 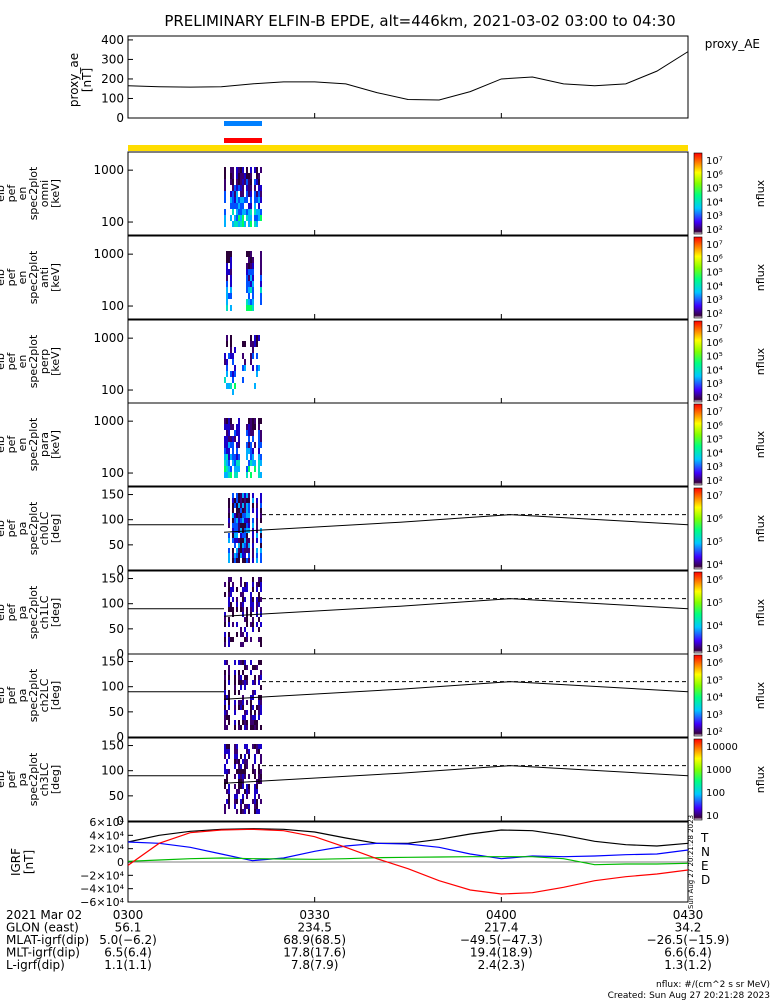 What do you see at coordinates (22, 278) in the screenshot?
I see `panel-ylabel-line: en` at bounding box center [22, 278].